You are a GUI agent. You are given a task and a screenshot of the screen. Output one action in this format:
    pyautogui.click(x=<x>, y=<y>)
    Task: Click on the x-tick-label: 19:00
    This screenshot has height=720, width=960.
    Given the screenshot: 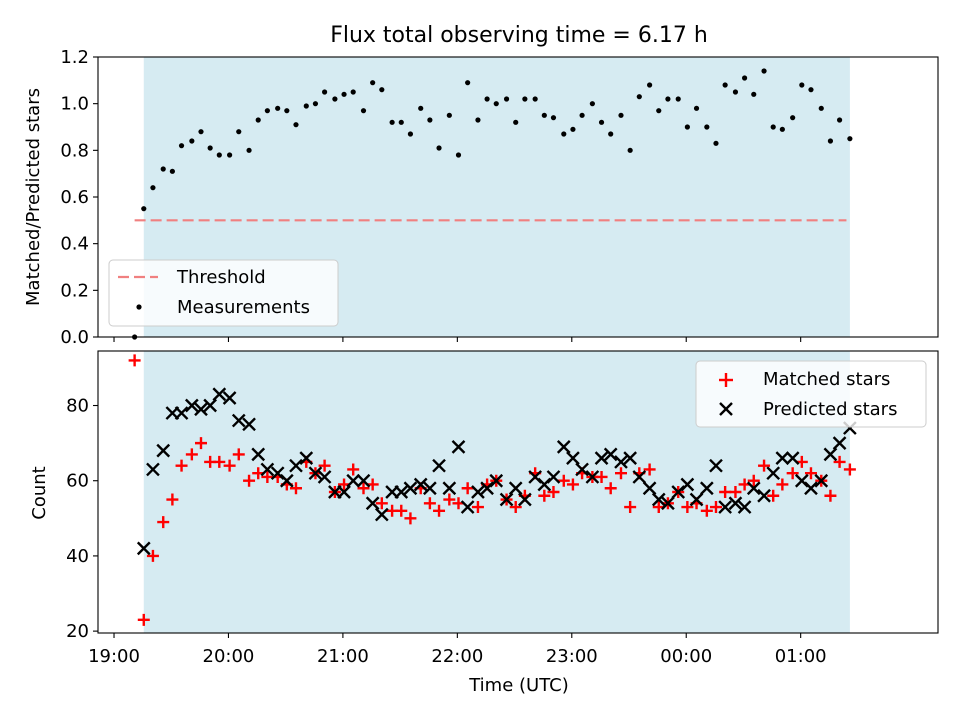 What is the action you would take?
    pyautogui.click(x=114, y=656)
    